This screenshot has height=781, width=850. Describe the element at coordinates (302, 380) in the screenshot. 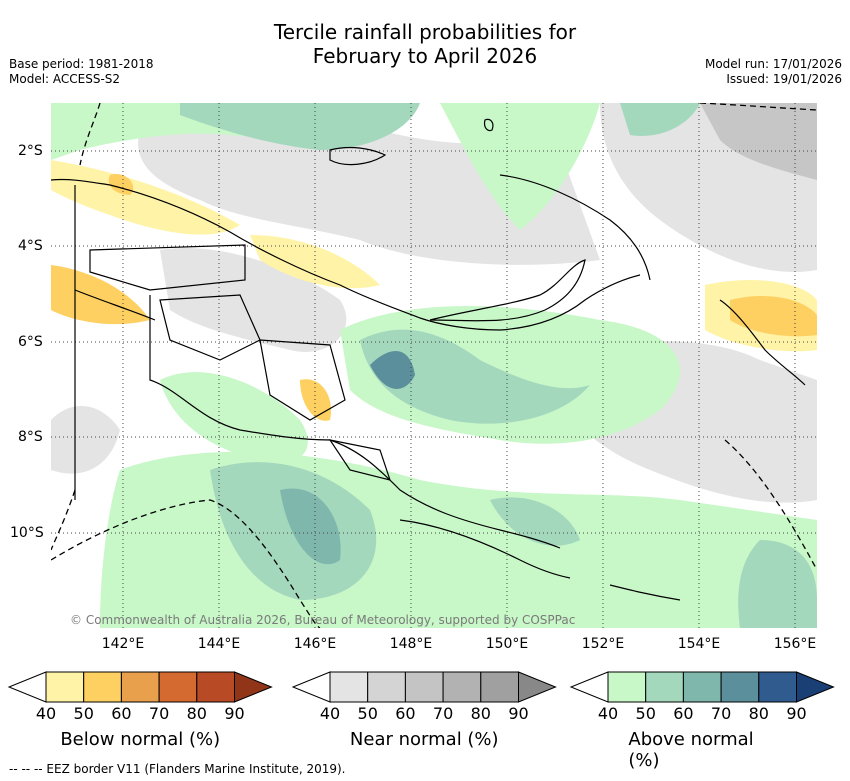

I see `province-boundary-central` at that location.